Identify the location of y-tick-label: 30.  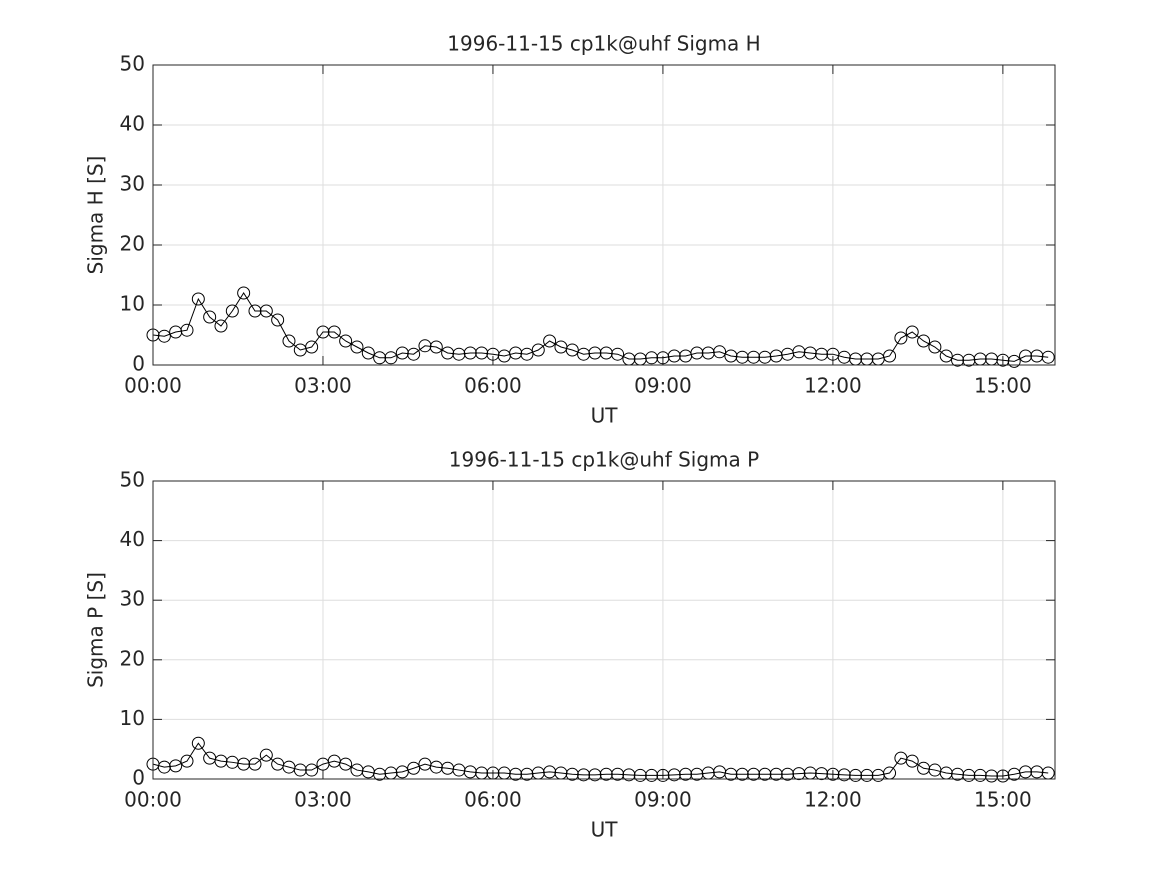
(132, 184).